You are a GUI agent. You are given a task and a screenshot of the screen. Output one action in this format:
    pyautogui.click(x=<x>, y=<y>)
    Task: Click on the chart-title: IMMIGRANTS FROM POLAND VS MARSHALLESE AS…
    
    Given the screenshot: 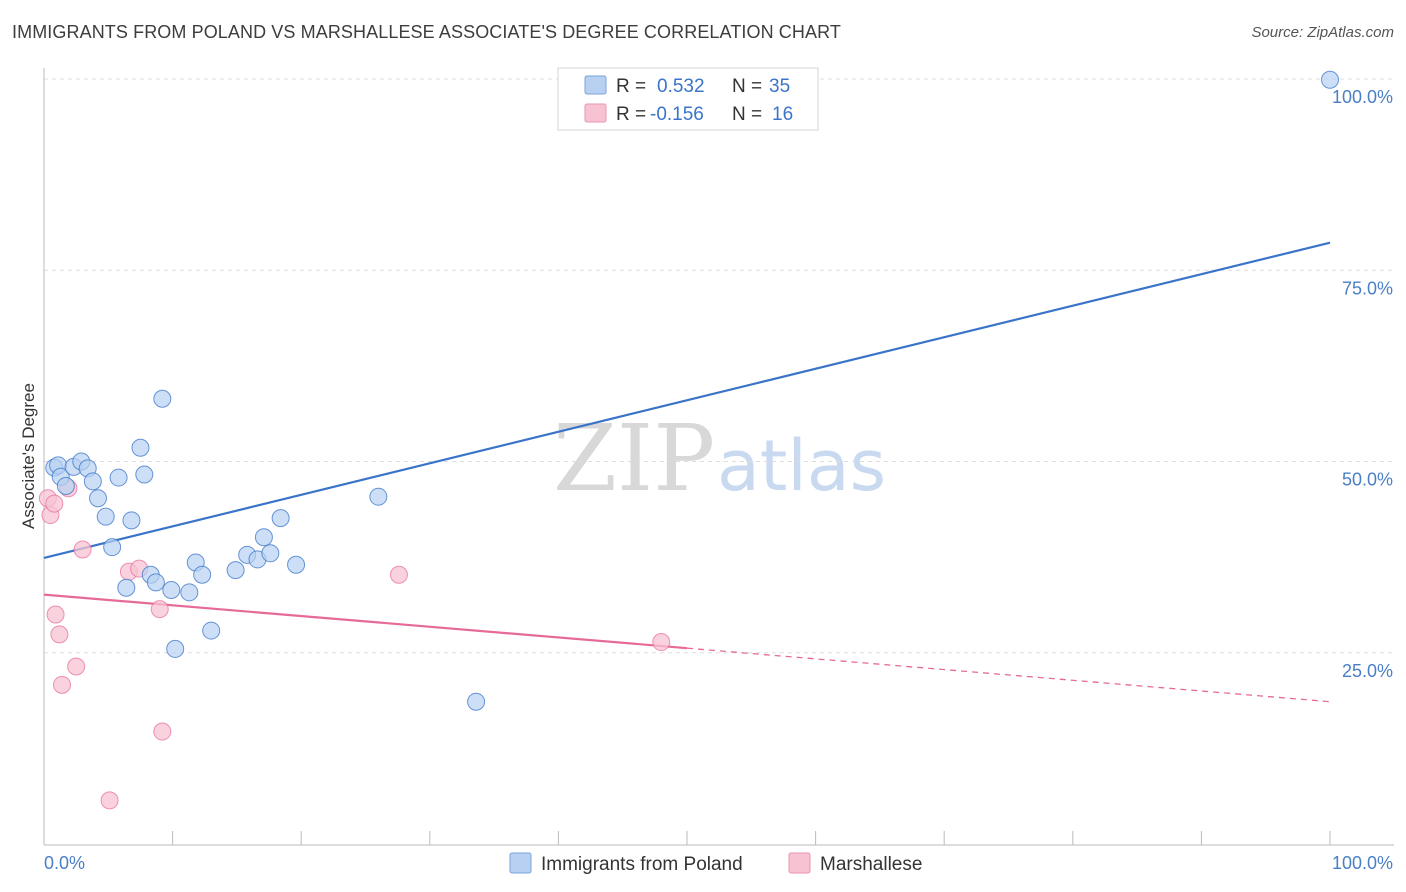 What is the action you would take?
    pyautogui.click(x=426, y=32)
    